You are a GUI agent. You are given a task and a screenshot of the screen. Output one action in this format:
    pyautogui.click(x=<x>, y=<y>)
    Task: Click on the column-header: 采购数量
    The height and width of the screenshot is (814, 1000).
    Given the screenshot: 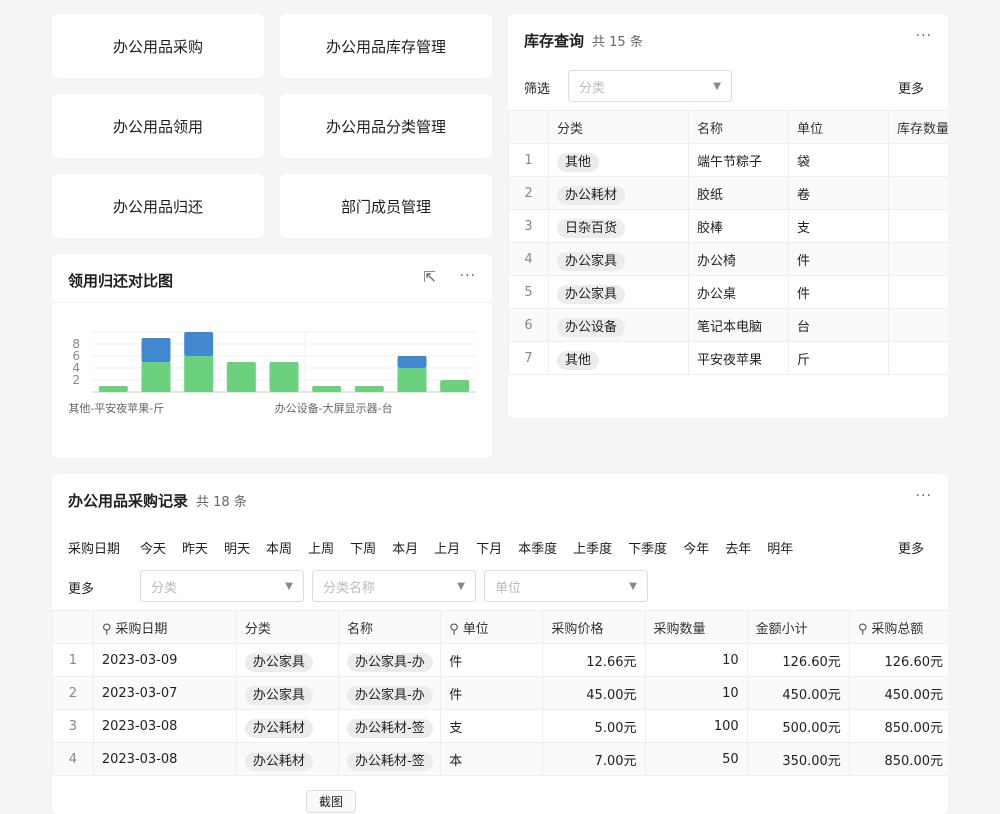 What is the action you would take?
    pyautogui.click(x=696, y=627)
    